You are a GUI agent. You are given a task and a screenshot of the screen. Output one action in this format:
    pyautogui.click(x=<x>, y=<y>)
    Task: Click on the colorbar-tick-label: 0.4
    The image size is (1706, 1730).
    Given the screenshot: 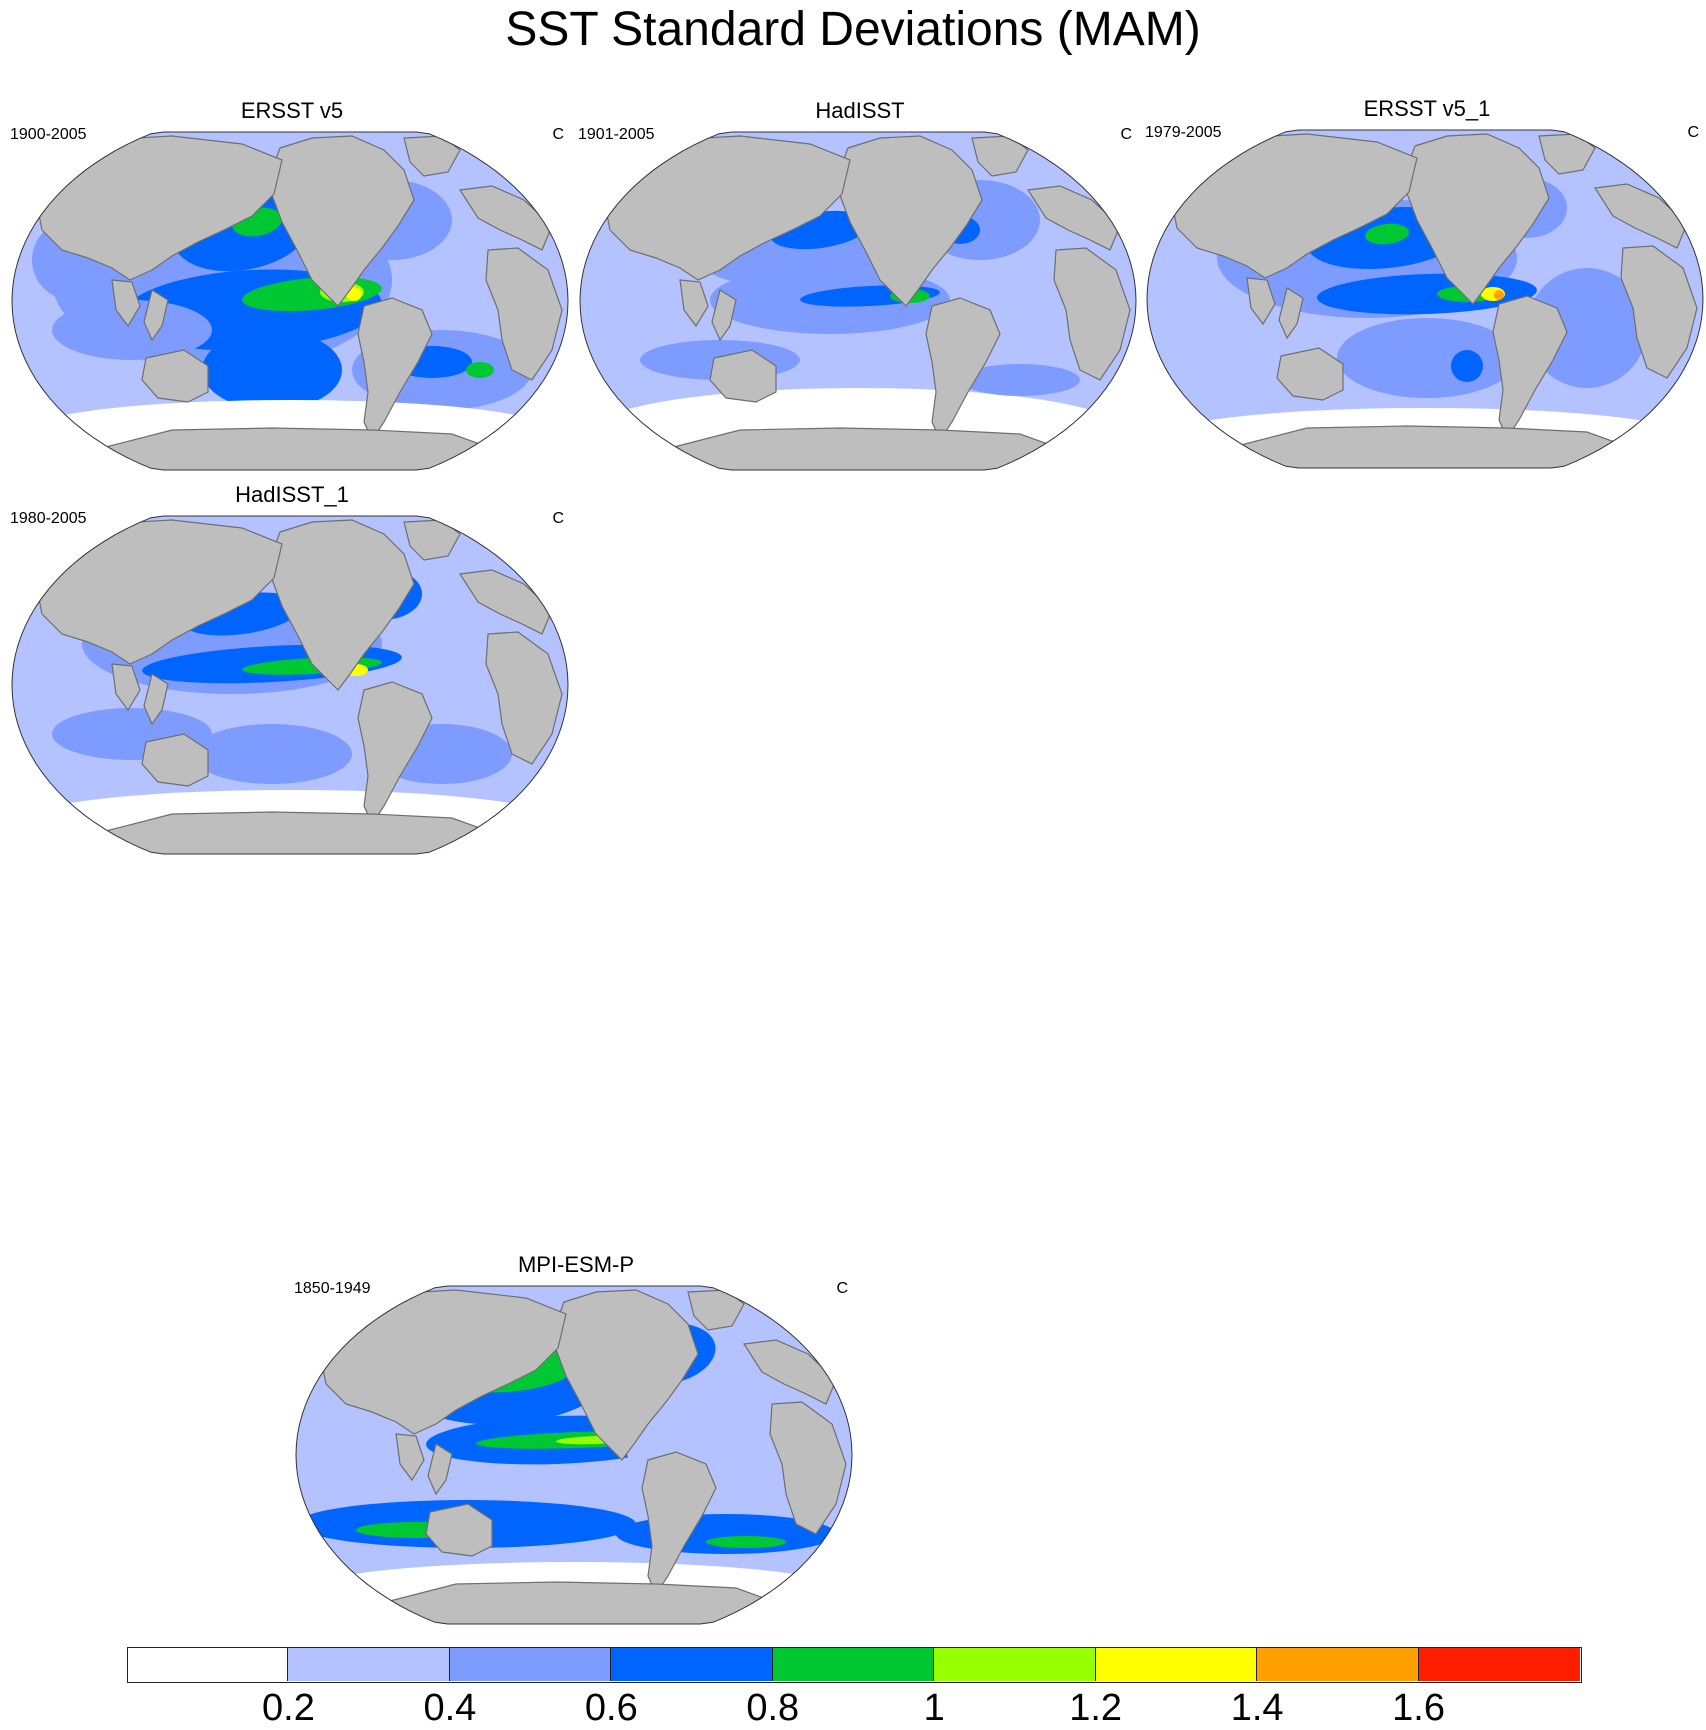 What is the action you would take?
    pyautogui.click(x=450, y=1708)
    